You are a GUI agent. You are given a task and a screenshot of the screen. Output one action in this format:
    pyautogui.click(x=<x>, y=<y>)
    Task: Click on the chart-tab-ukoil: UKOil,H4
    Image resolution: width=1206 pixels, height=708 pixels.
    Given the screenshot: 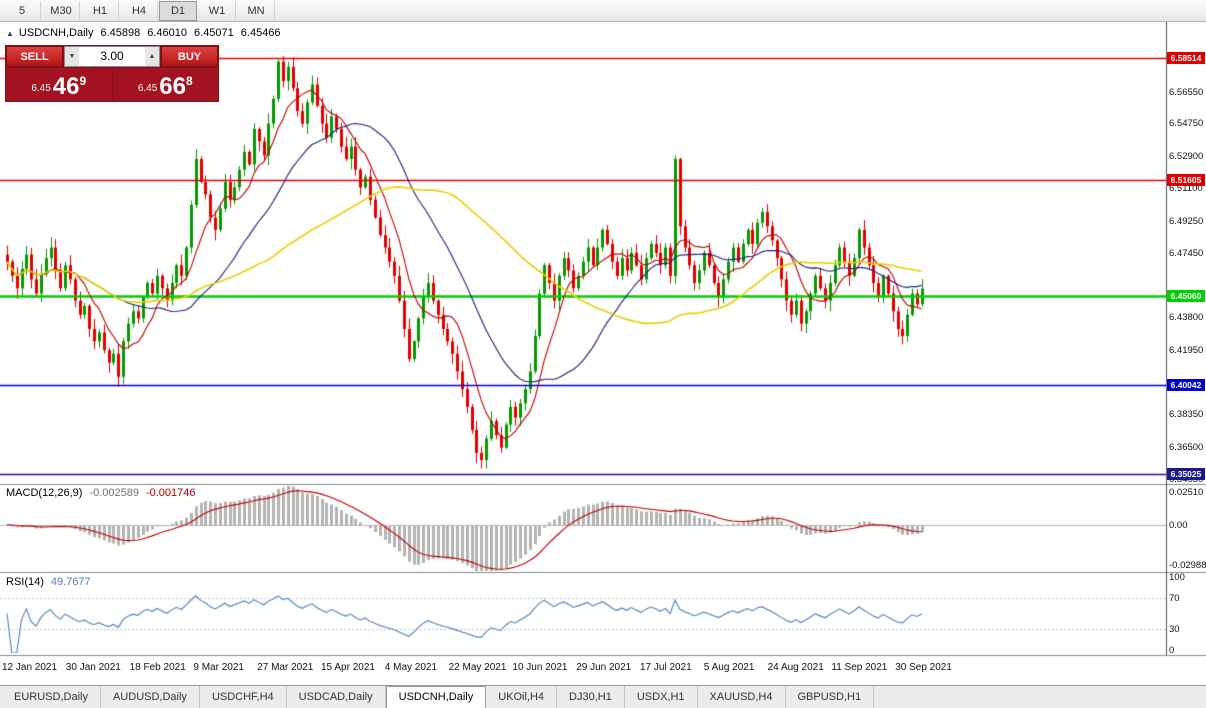 What is the action you would take?
    pyautogui.click(x=522, y=697)
    